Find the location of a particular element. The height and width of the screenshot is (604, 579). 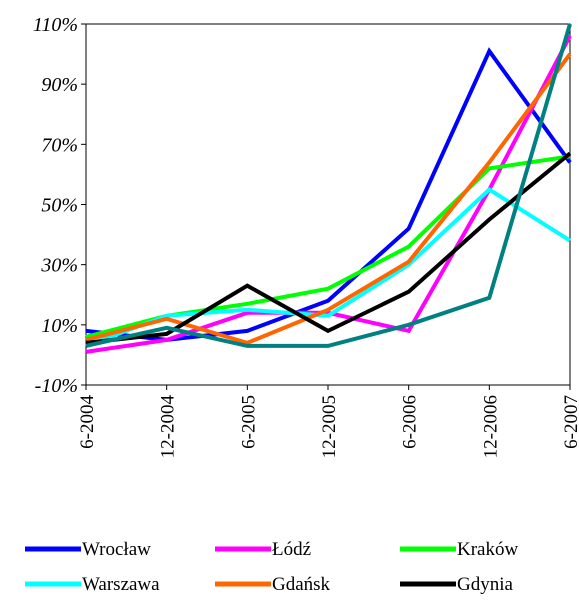

y-tick-label: 90% is located at coordinates (59, 85).